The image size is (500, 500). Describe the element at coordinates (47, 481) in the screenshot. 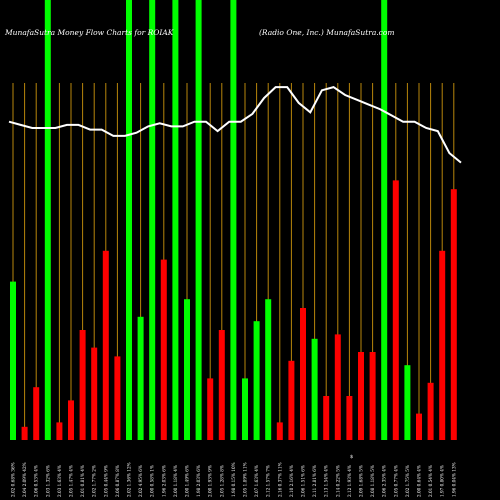

I see `x-tick-label: 2.03 1.32% 6%` at that location.